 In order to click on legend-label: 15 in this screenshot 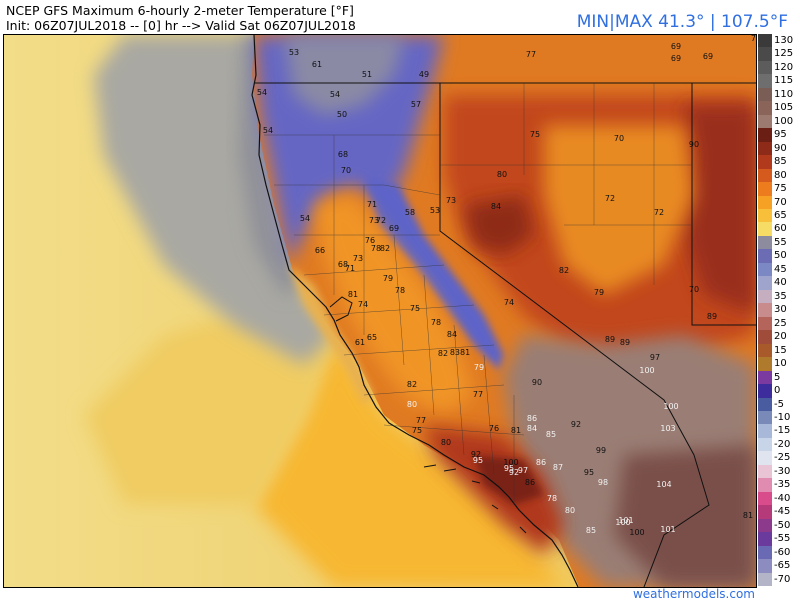, I will do `click(780, 350)`.